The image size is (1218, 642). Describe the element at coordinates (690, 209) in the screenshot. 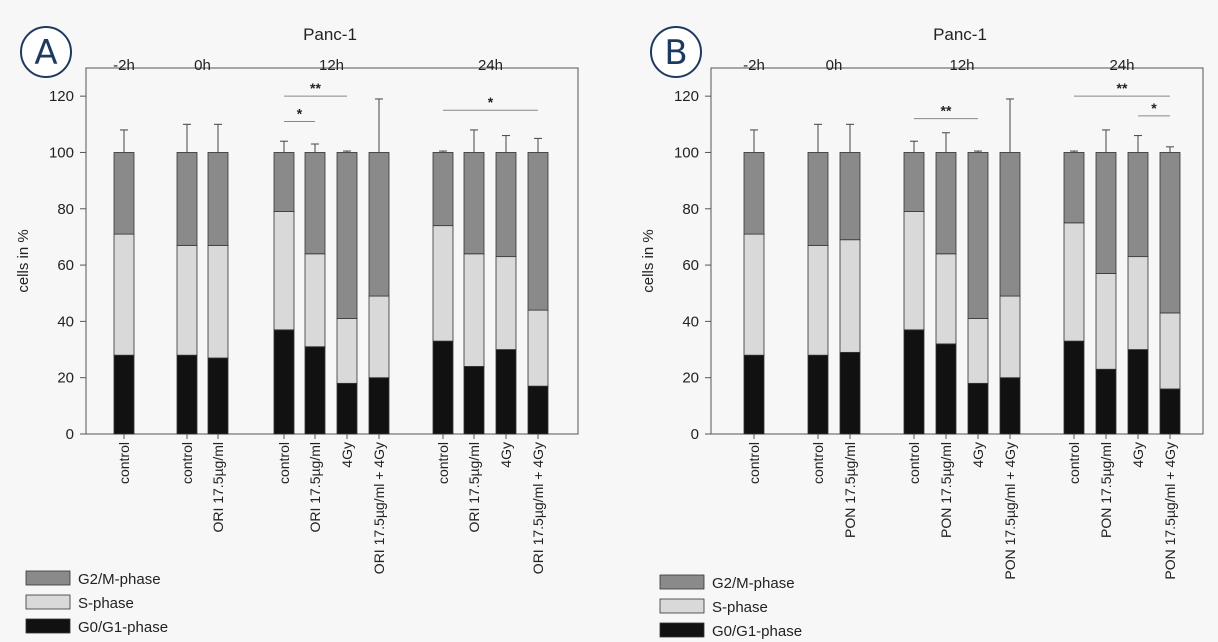

I see `y-tick-label: 80` at that location.